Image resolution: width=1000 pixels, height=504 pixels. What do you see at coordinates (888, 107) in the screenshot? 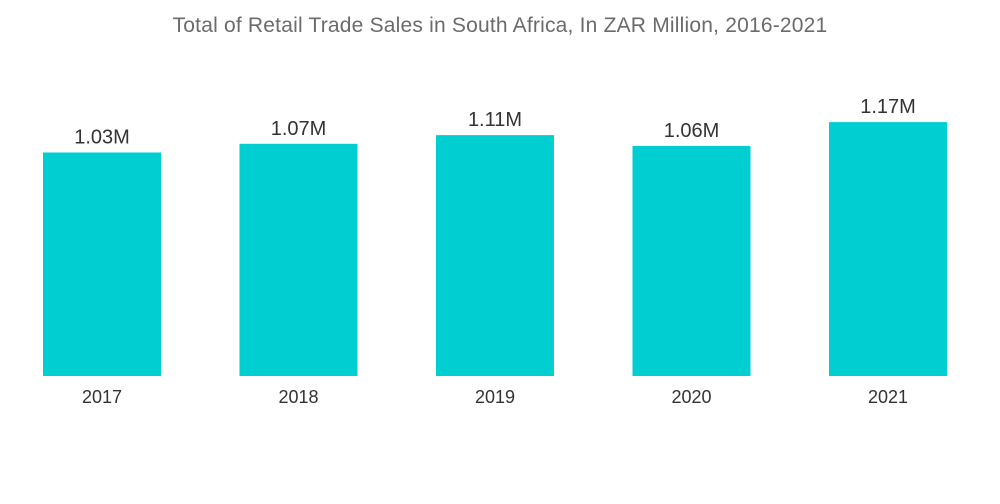
I see `data-label-2021: 1.17M` at bounding box center [888, 107].